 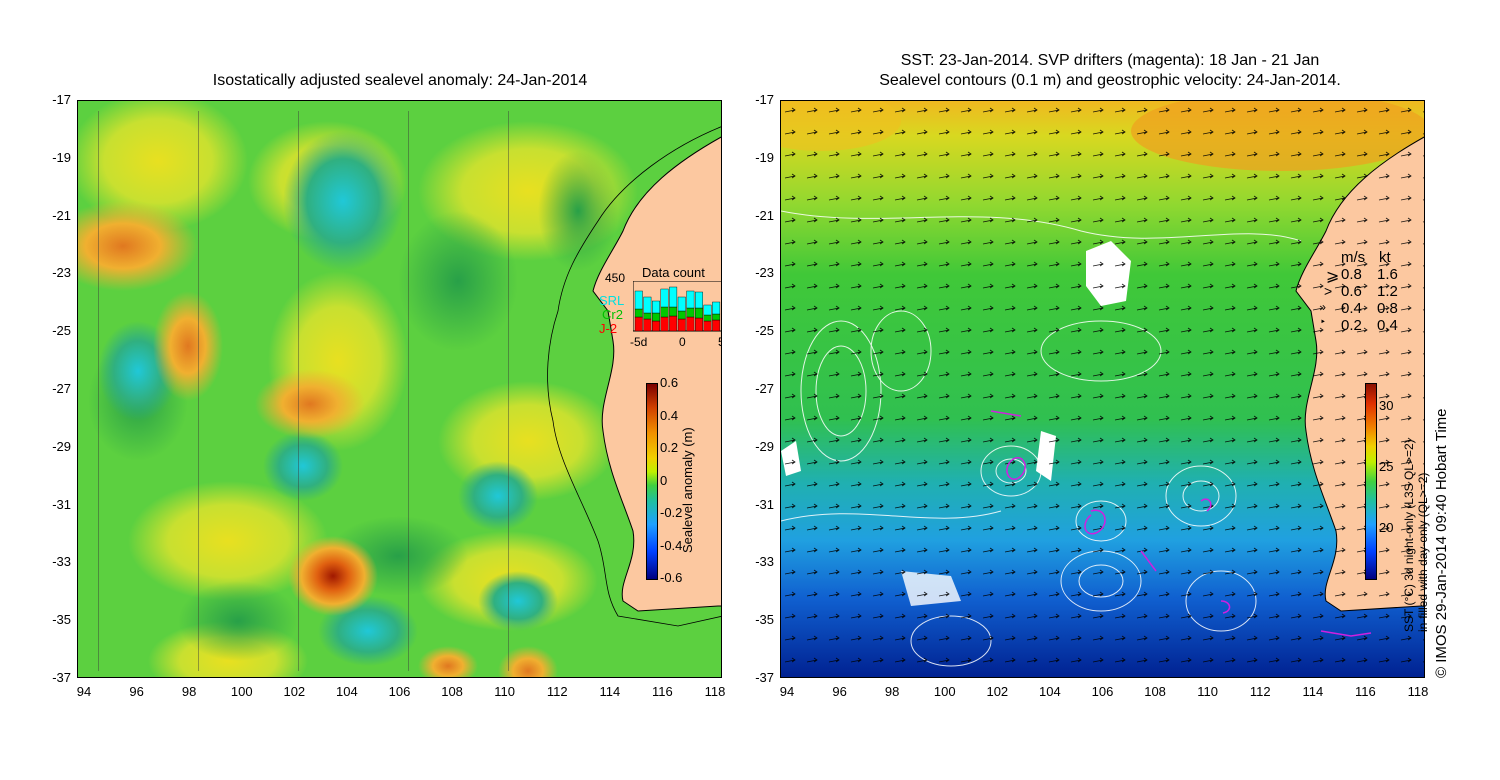 I want to click on imos-credit: © IMOS 29-Jan-2014 09:40 Hobart Time, so click(x=1441, y=543).